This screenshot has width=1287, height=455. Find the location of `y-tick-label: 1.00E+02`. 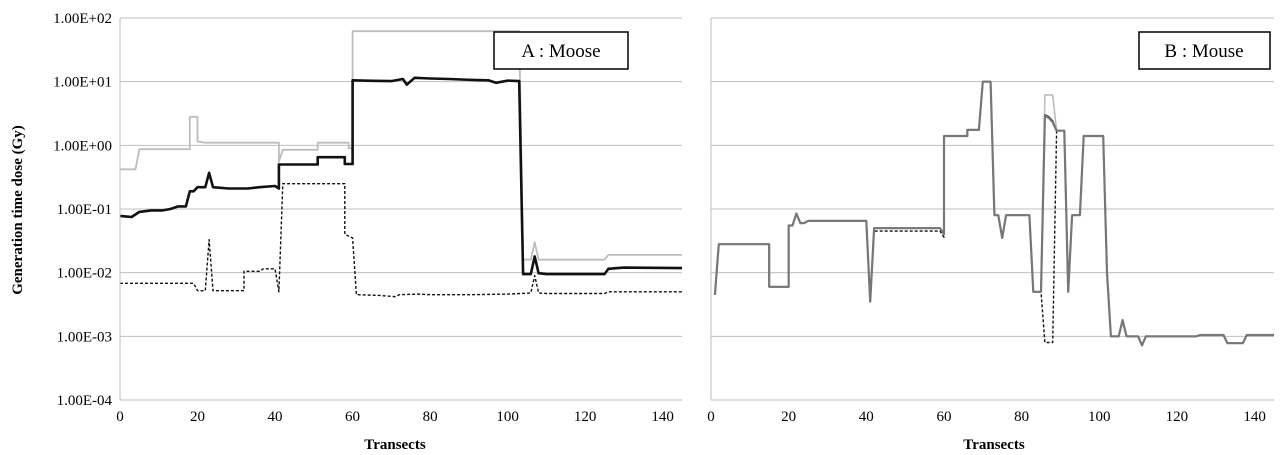

y-tick-label: 1.00E+02 is located at coordinates (82, 19).